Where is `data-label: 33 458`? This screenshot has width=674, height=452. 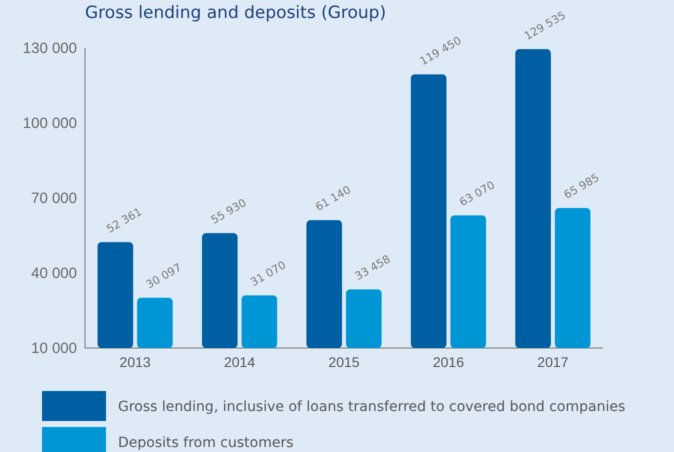 data-label: 33 458 is located at coordinates (372, 267).